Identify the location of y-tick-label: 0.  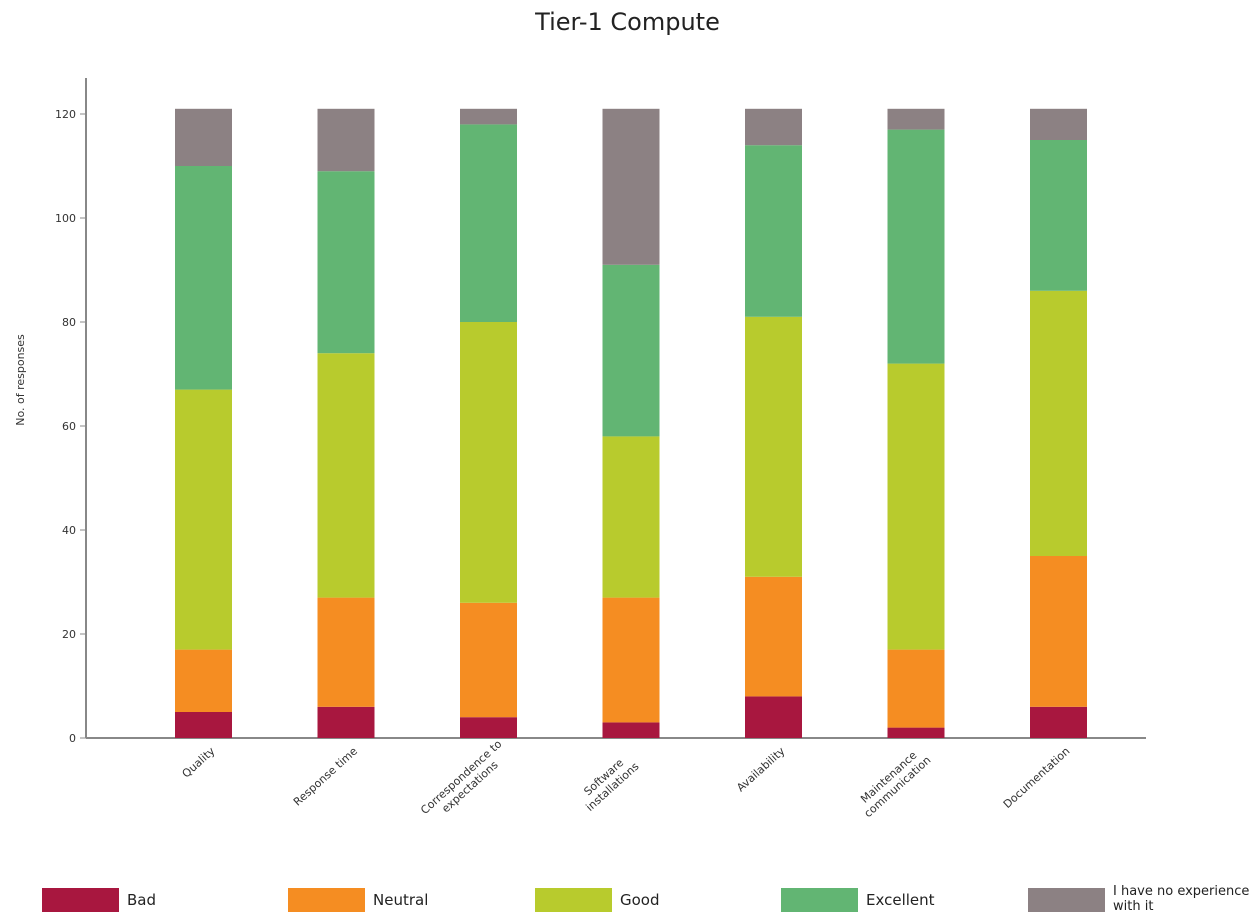
(72, 738).